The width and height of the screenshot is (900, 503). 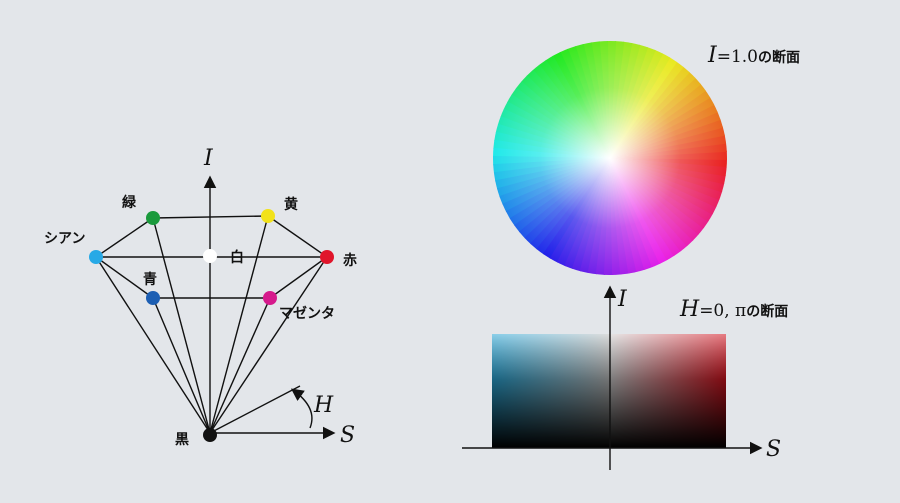 What do you see at coordinates (291, 204) in the screenshot?
I see `label-yellow: 黄` at bounding box center [291, 204].